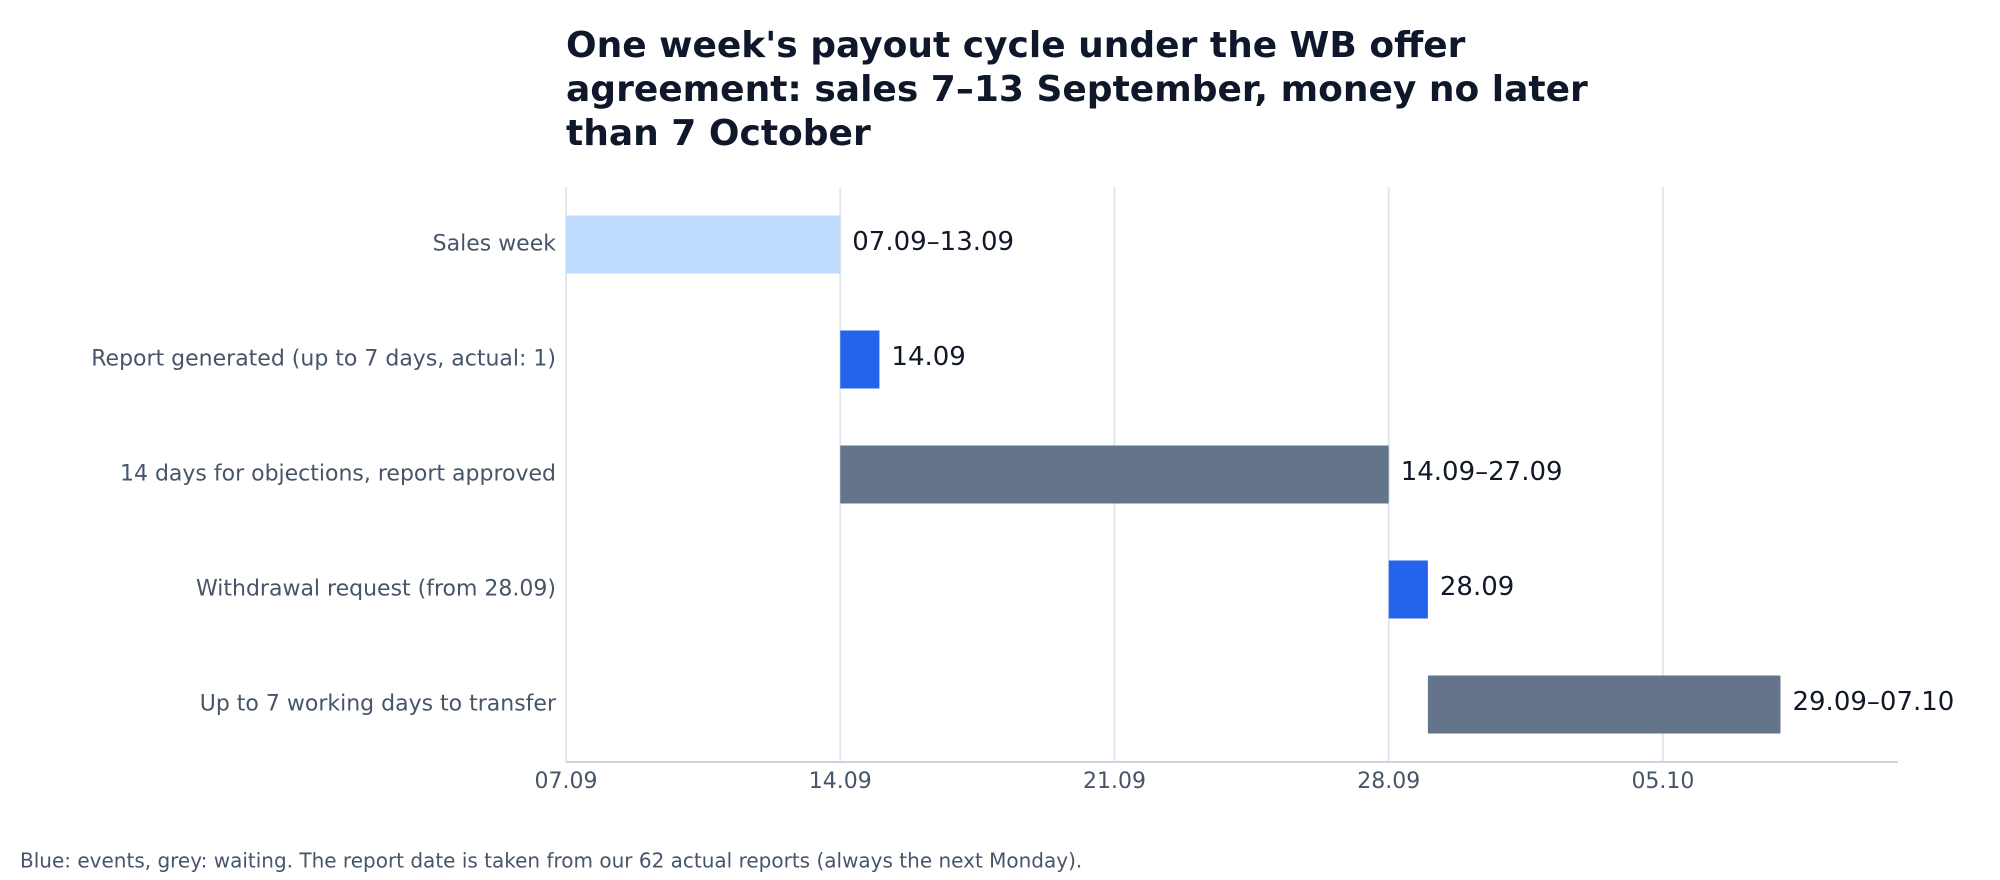 This screenshot has height=880, width=2000. What do you see at coordinates (1482, 472) in the screenshot?
I see `value-label: 14.09–27.09` at bounding box center [1482, 472].